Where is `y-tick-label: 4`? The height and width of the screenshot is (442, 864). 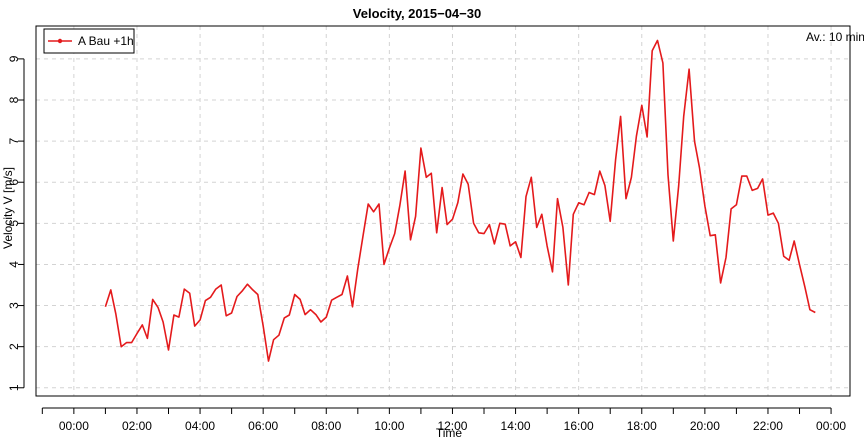 y-tick-label: 4 is located at coordinates (14, 264).